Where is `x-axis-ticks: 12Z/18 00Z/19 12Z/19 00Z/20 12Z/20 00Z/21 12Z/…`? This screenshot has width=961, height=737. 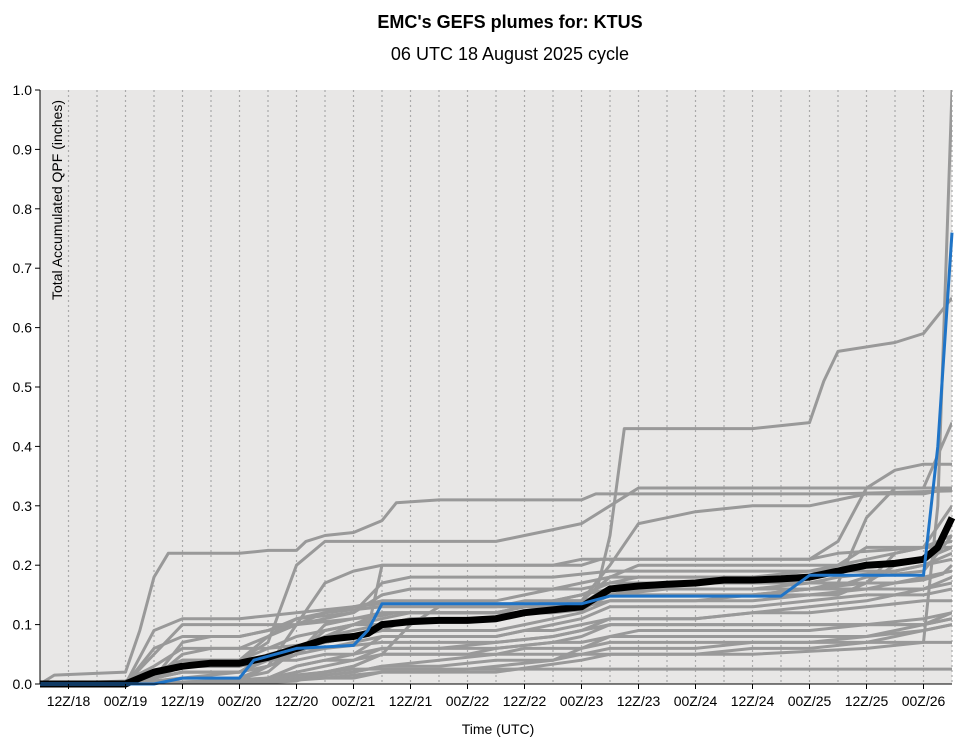 x-axis-ticks: 12Z/18 00Z/19 12Z/19 00Z/20 12Z/20 00Z/21 12Z/… is located at coordinates (496, 696).